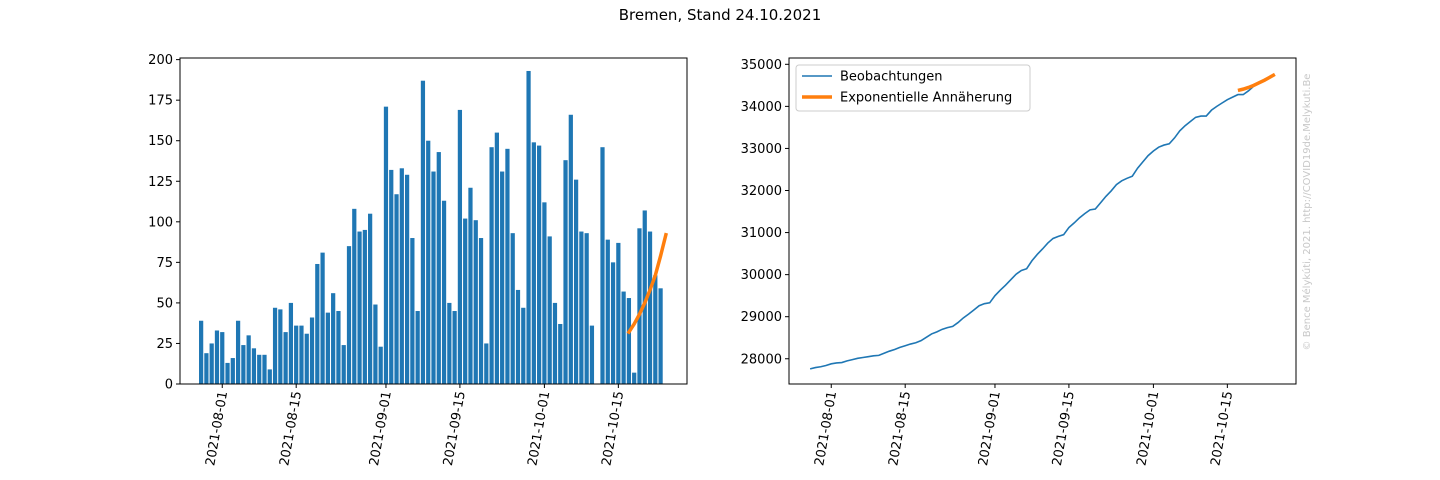 This screenshot has width=1440, height=480. Describe the element at coordinates (160, 182) in the screenshot. I see `left-y-tick-label: 125` at that location.